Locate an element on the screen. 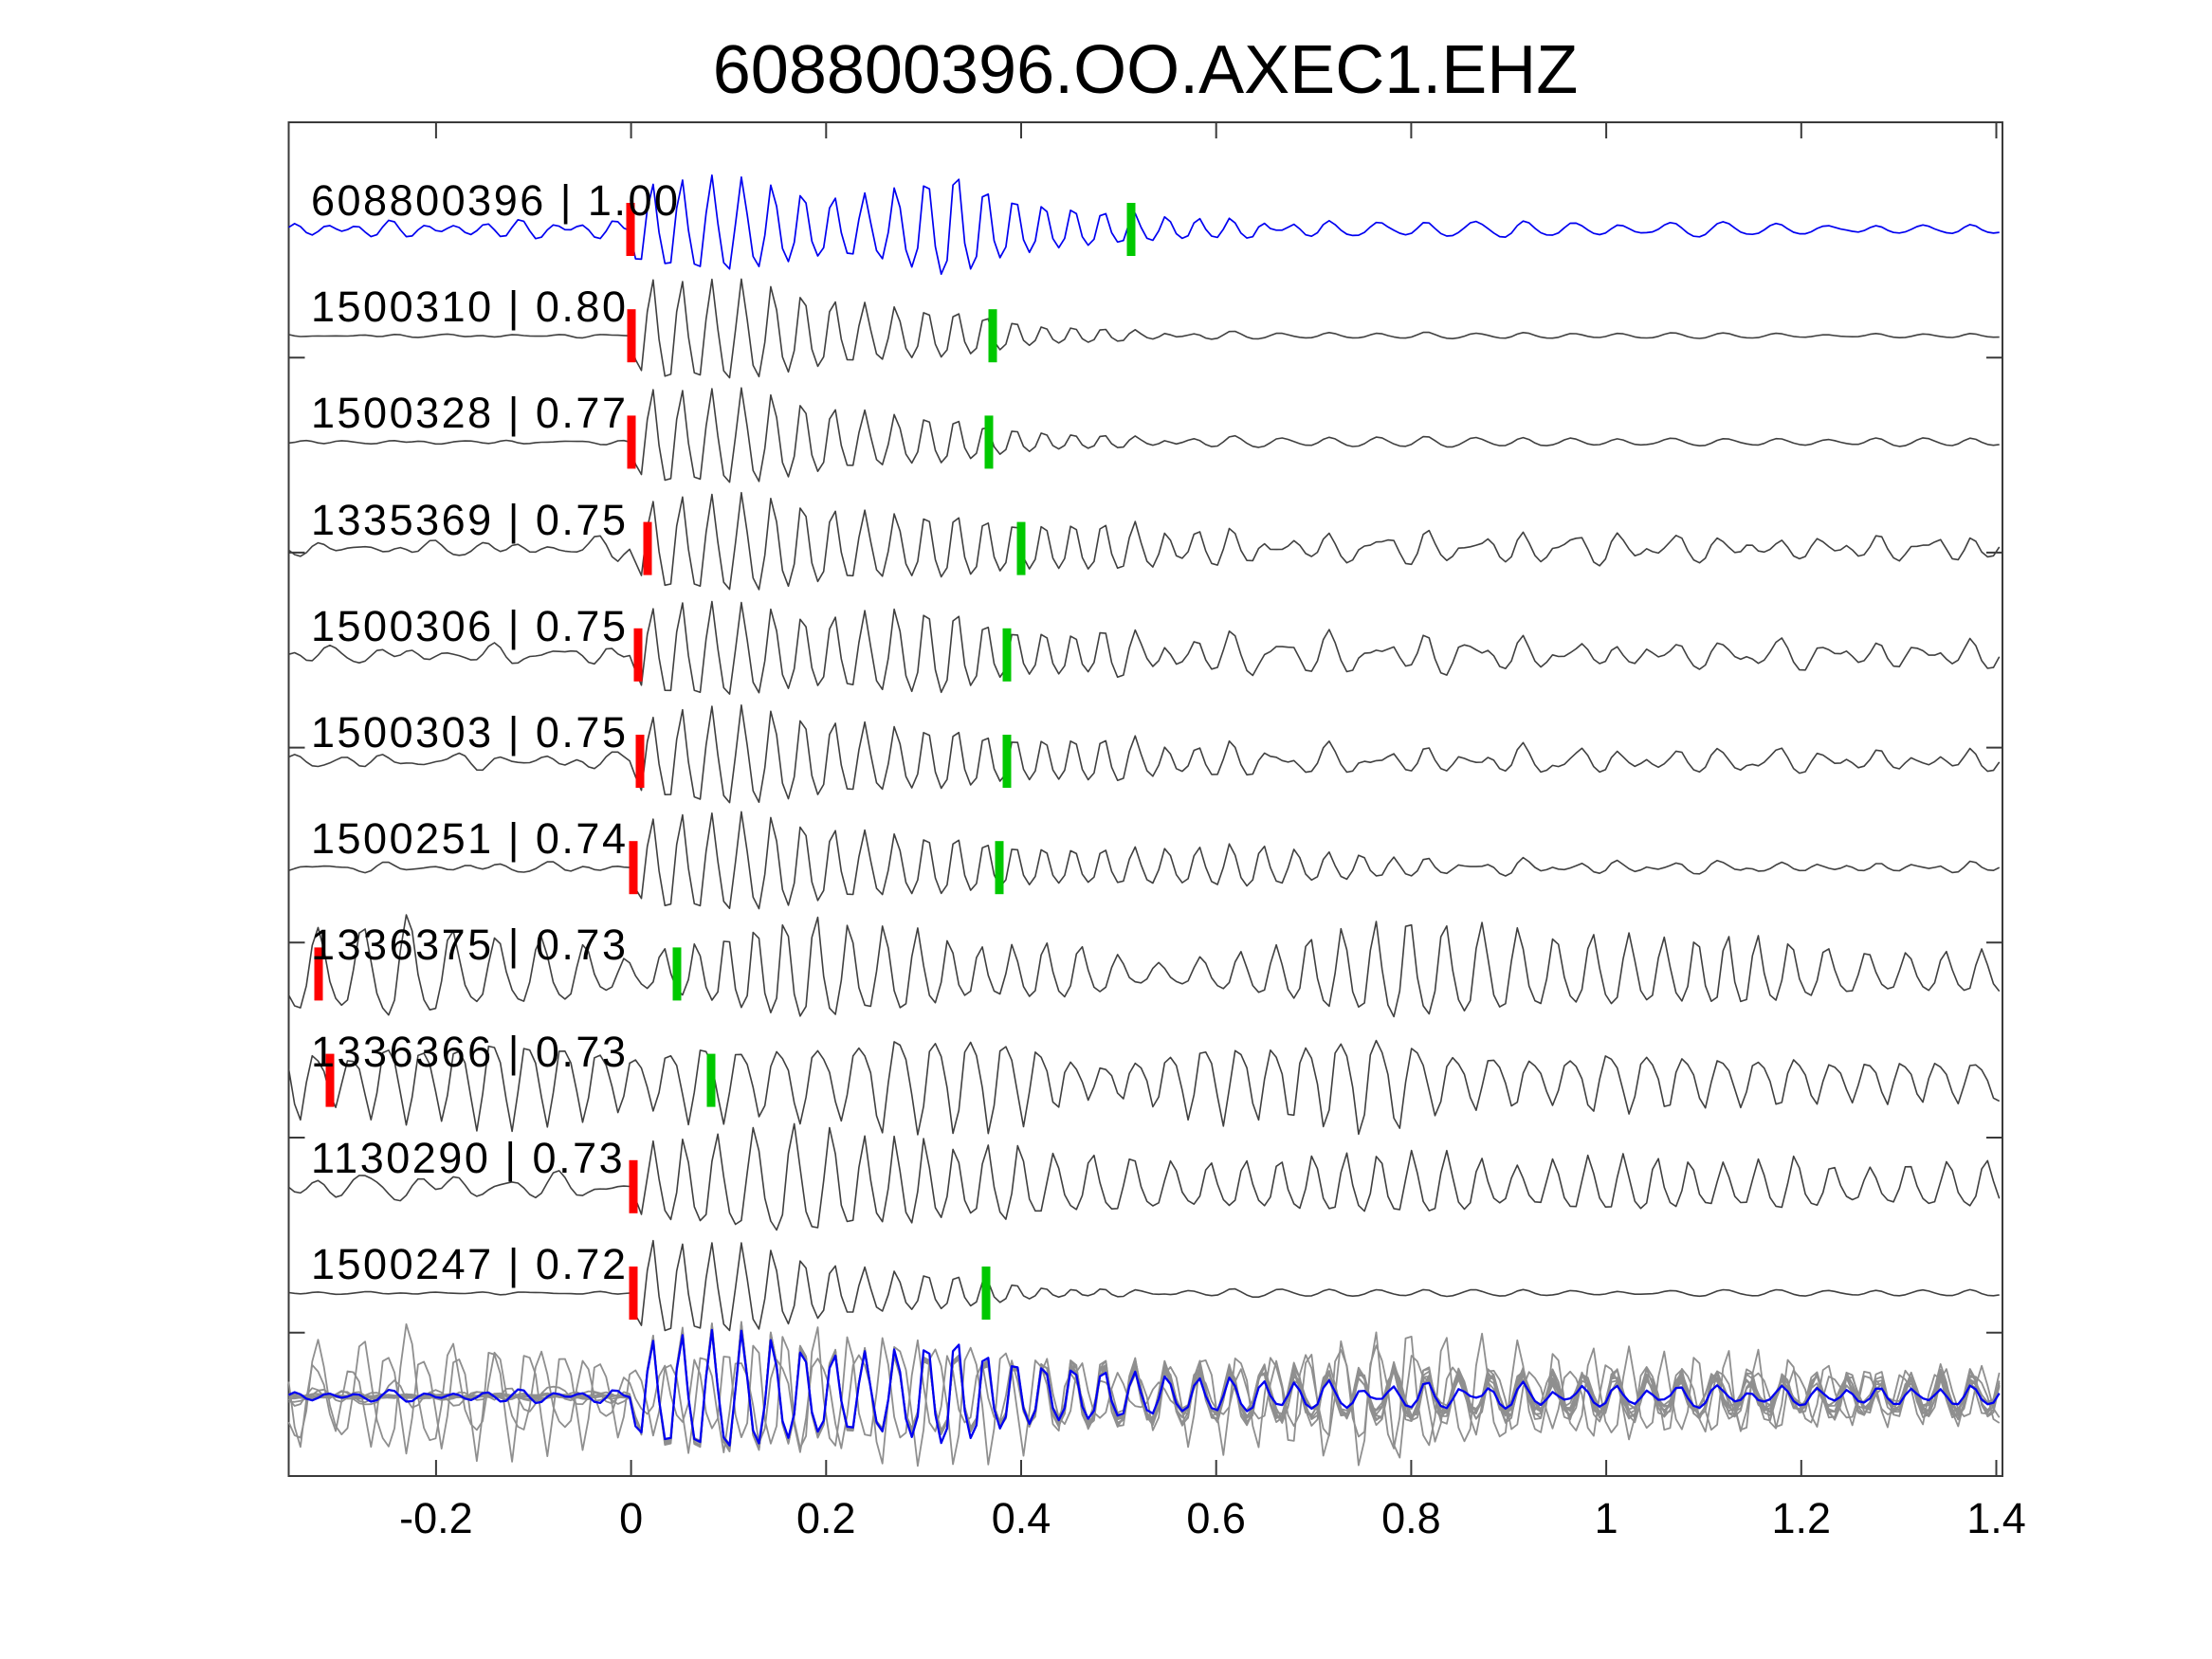 Image resolution: width=2212 pixels, height=1659 pixels. svg-text: 0 is located at coordinates (631, 1518).